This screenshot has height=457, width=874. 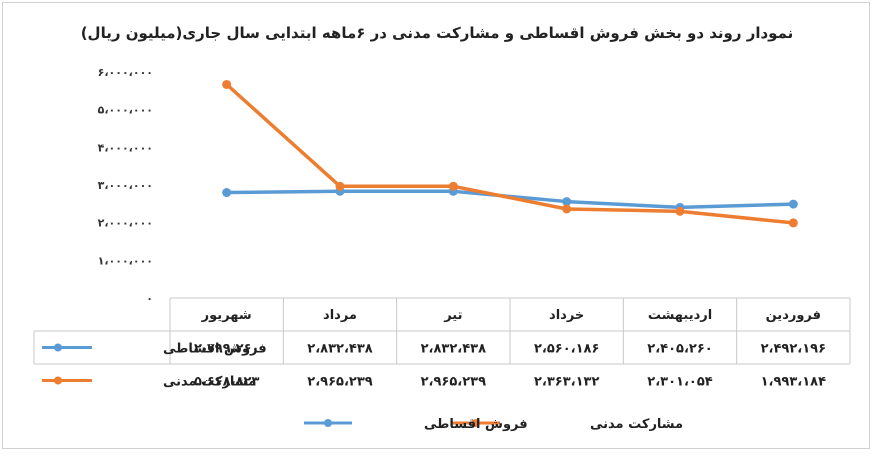 What do you see at coordinates (125, 72) in the screenshot?
I see `y-tick-label: ۶،۰۰۰،۰۰۰` at bounding box center [125, 72].